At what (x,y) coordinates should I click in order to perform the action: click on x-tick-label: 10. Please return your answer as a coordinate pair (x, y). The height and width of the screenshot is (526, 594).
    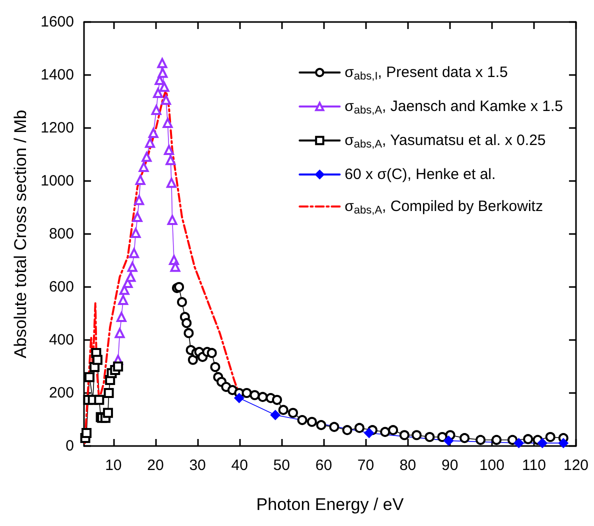
    Looking at the image, I should click on (113, 465).